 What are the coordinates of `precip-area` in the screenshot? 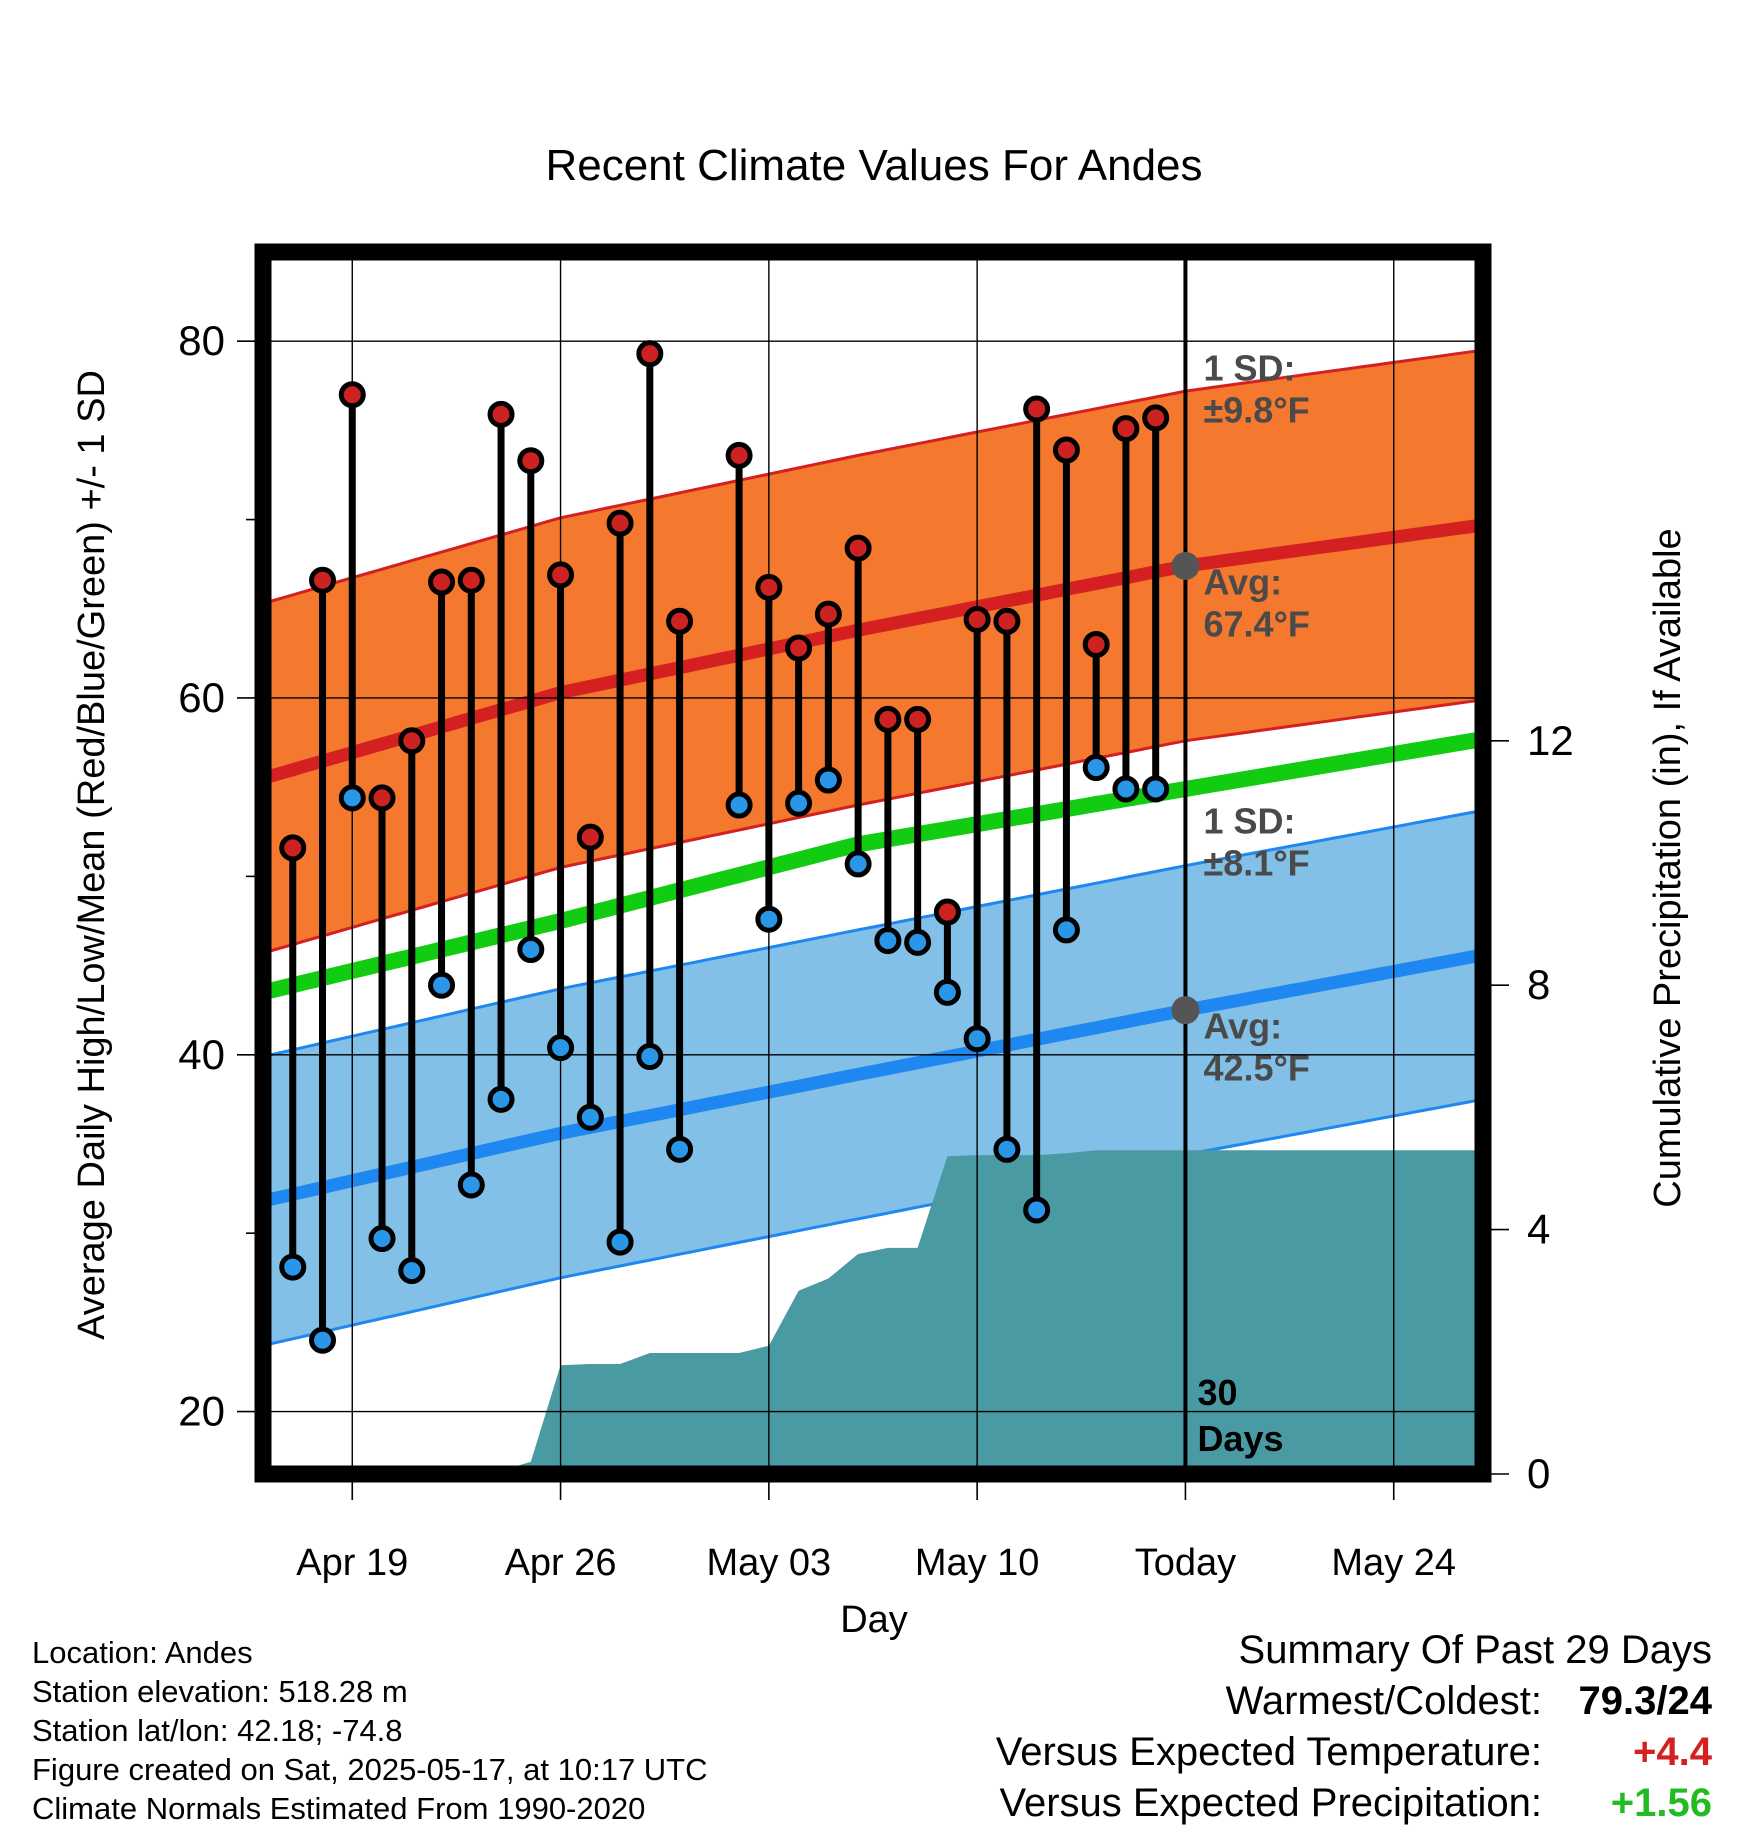 It's located at (873, 1312).